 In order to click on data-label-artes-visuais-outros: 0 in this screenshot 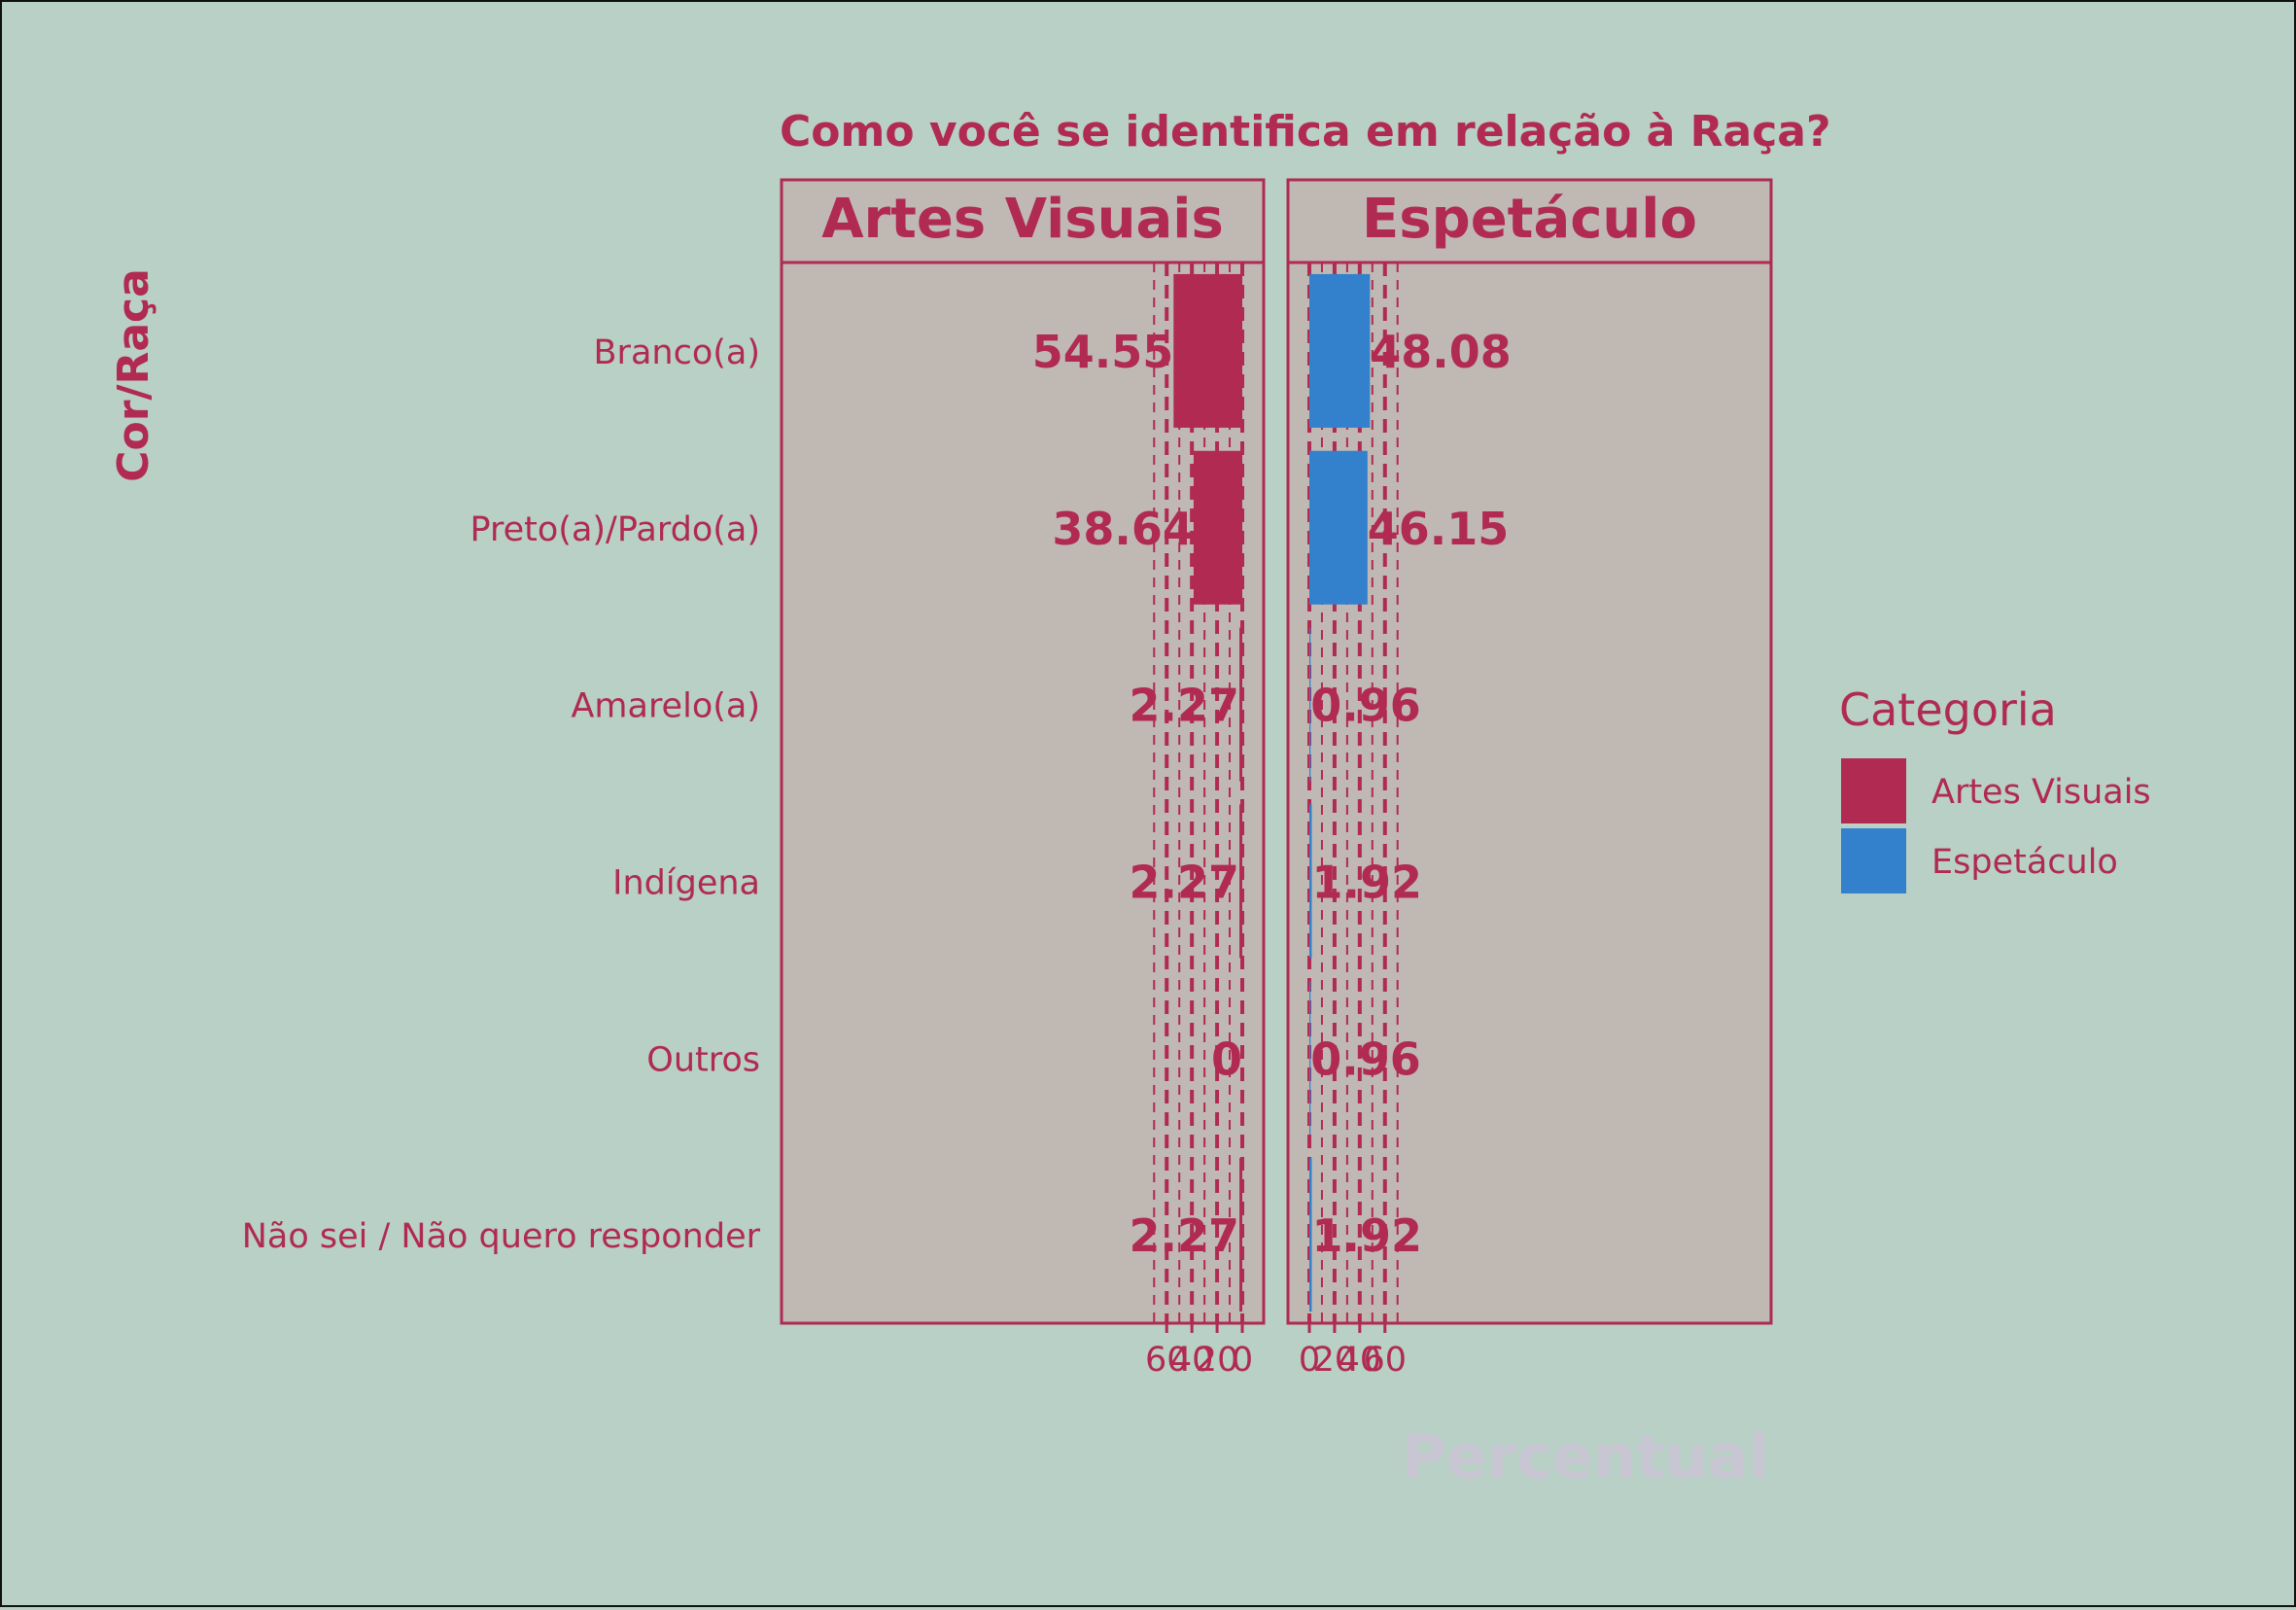, I will do `click(1226, 1058)`.